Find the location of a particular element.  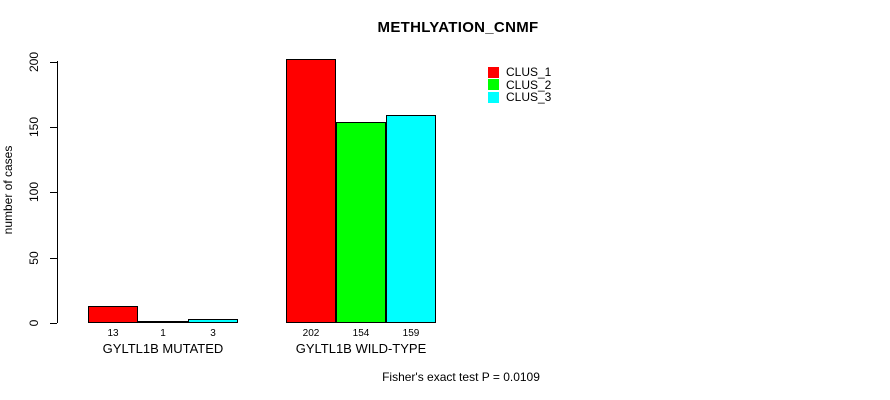

y-axis-line is located at coordinates (57, 192).